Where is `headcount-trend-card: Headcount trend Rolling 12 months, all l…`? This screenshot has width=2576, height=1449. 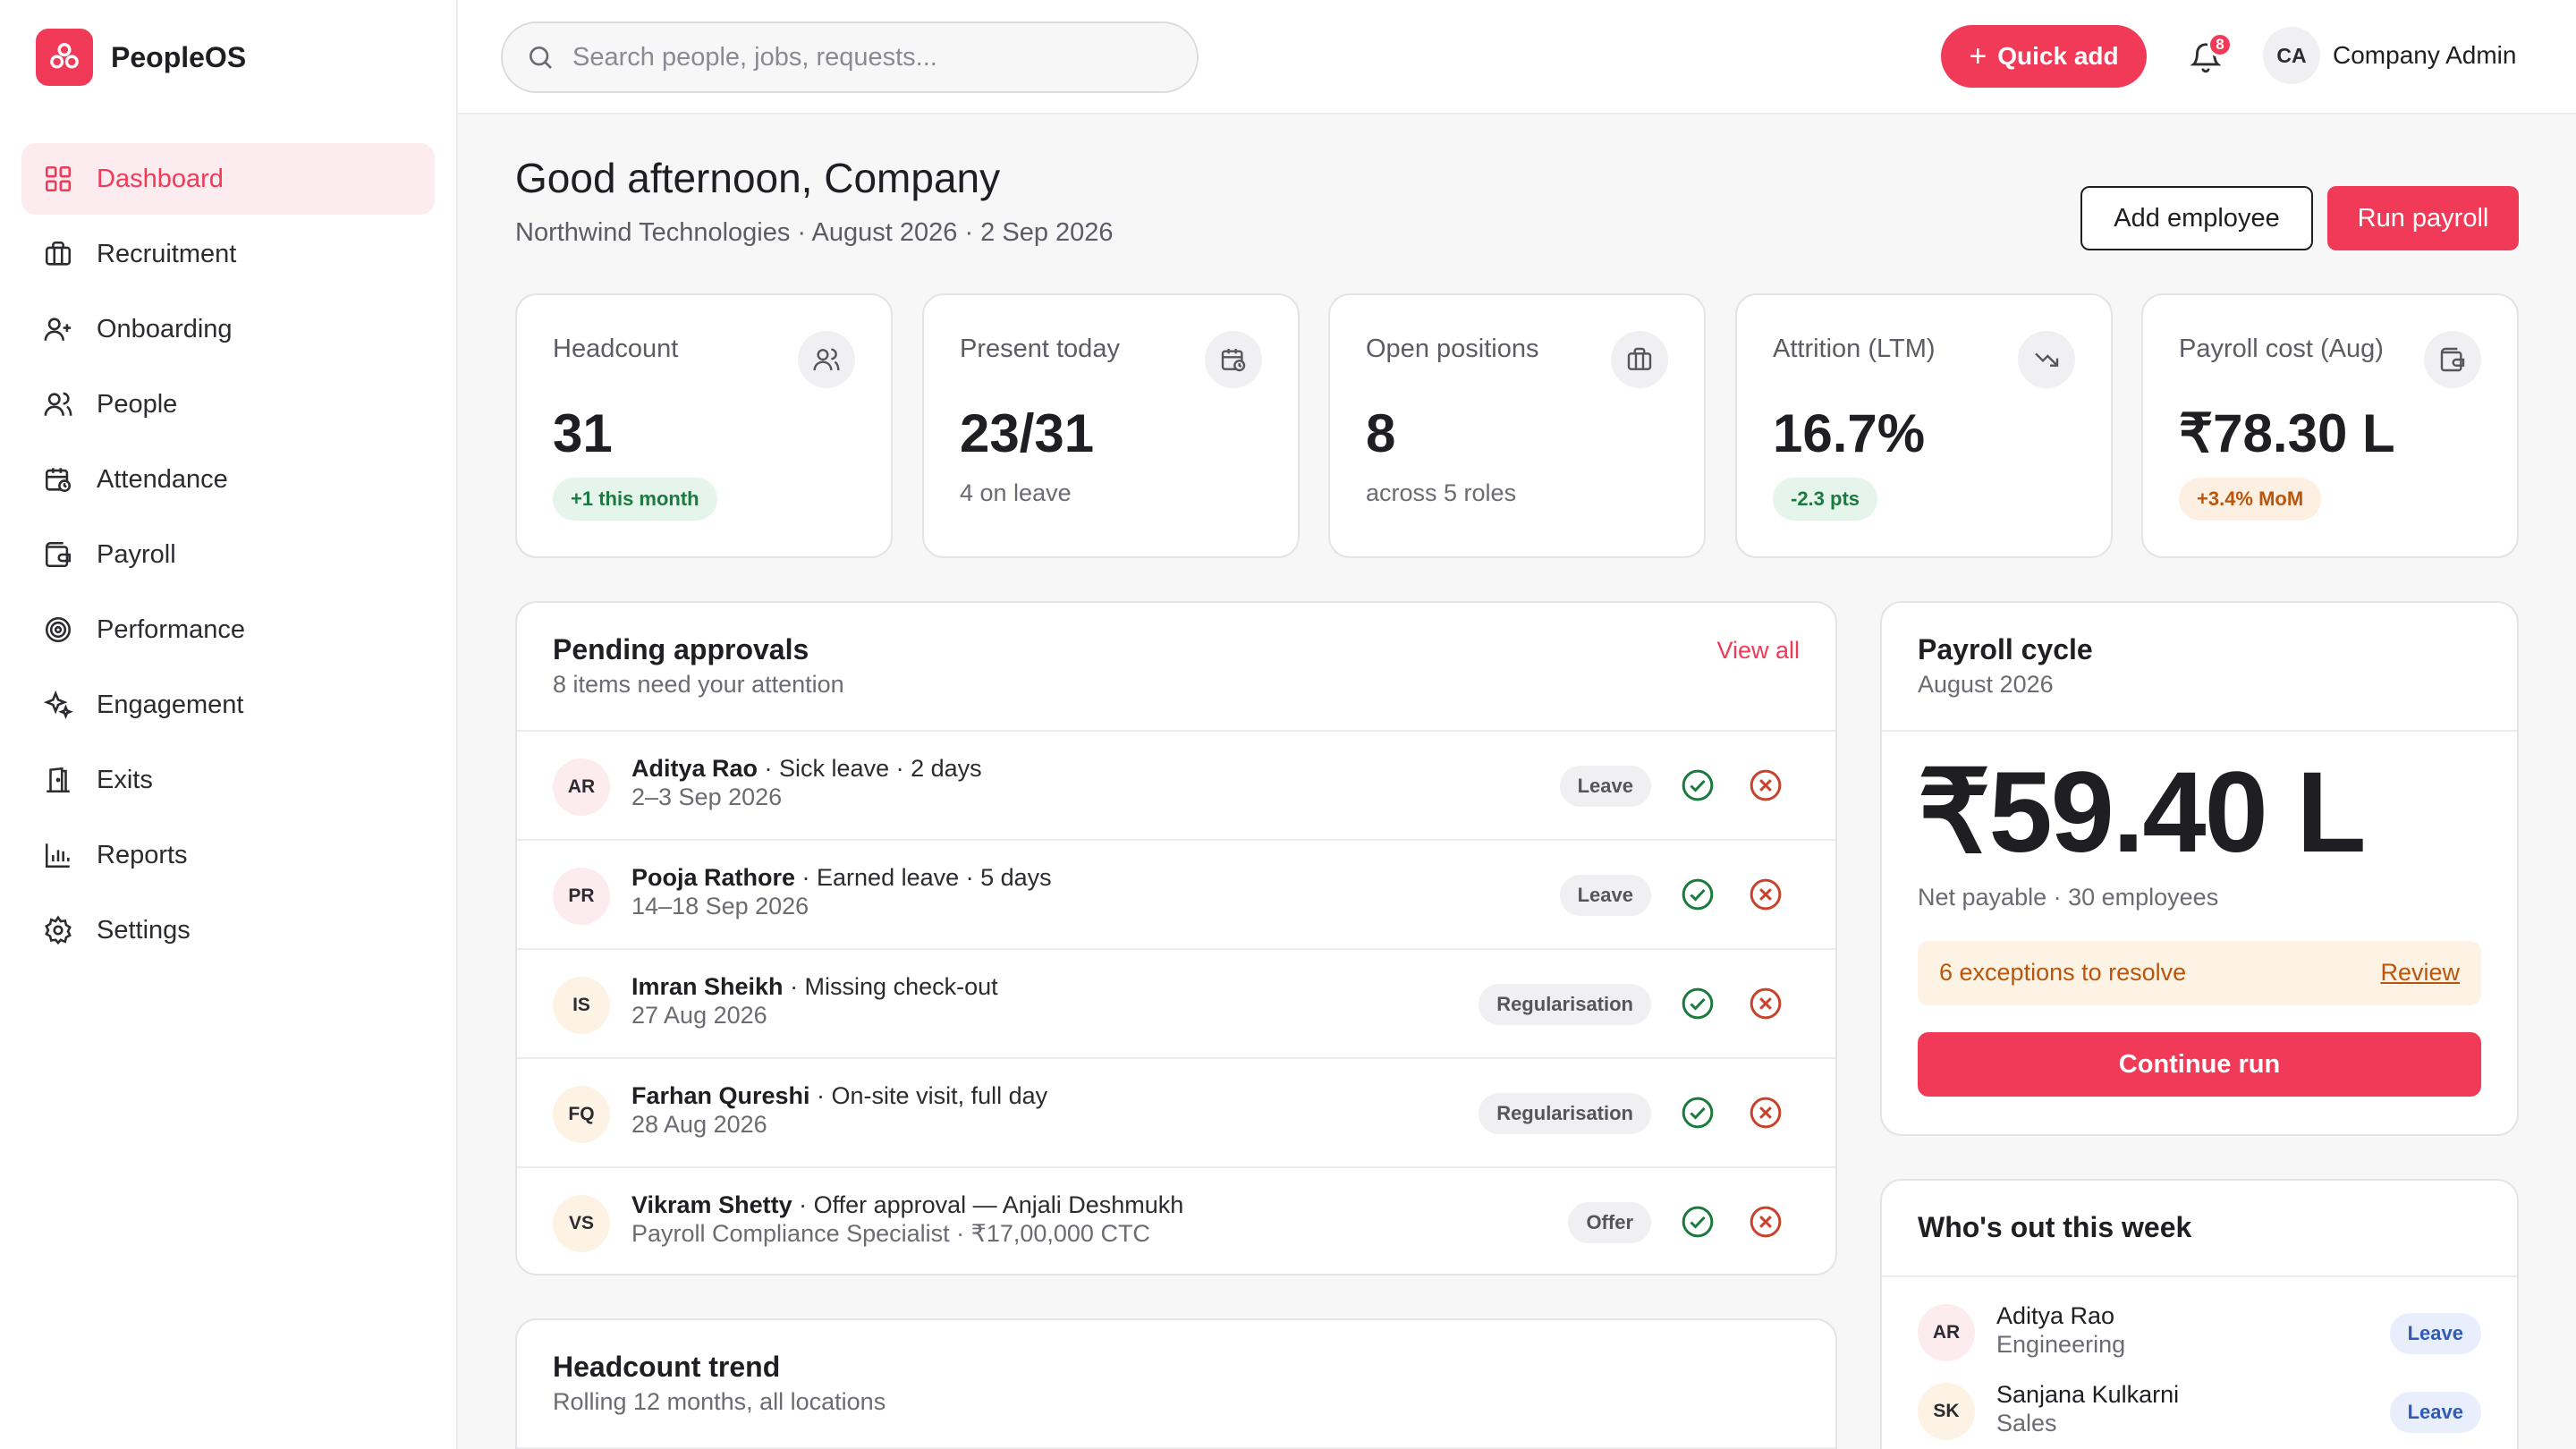 headcount-trend-card: Headcount trend Rolling 12 months, all l… is located at coordinates (1176, 1383).